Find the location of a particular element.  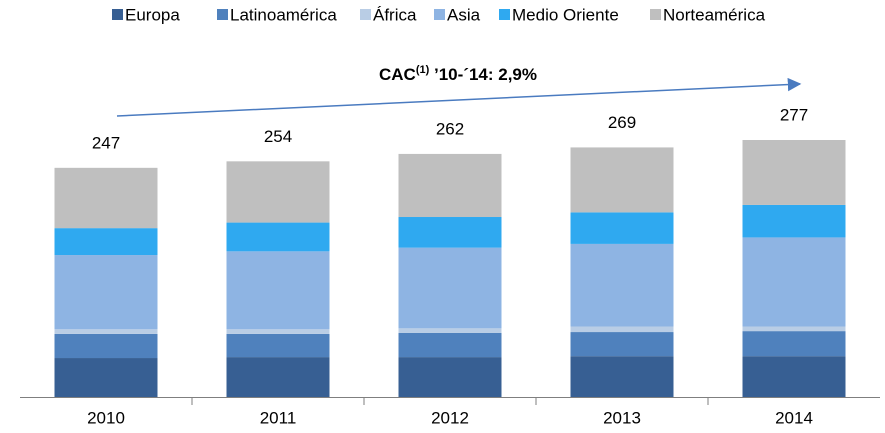

x-tick-label: 2012 is located at coordinates (450, 417).